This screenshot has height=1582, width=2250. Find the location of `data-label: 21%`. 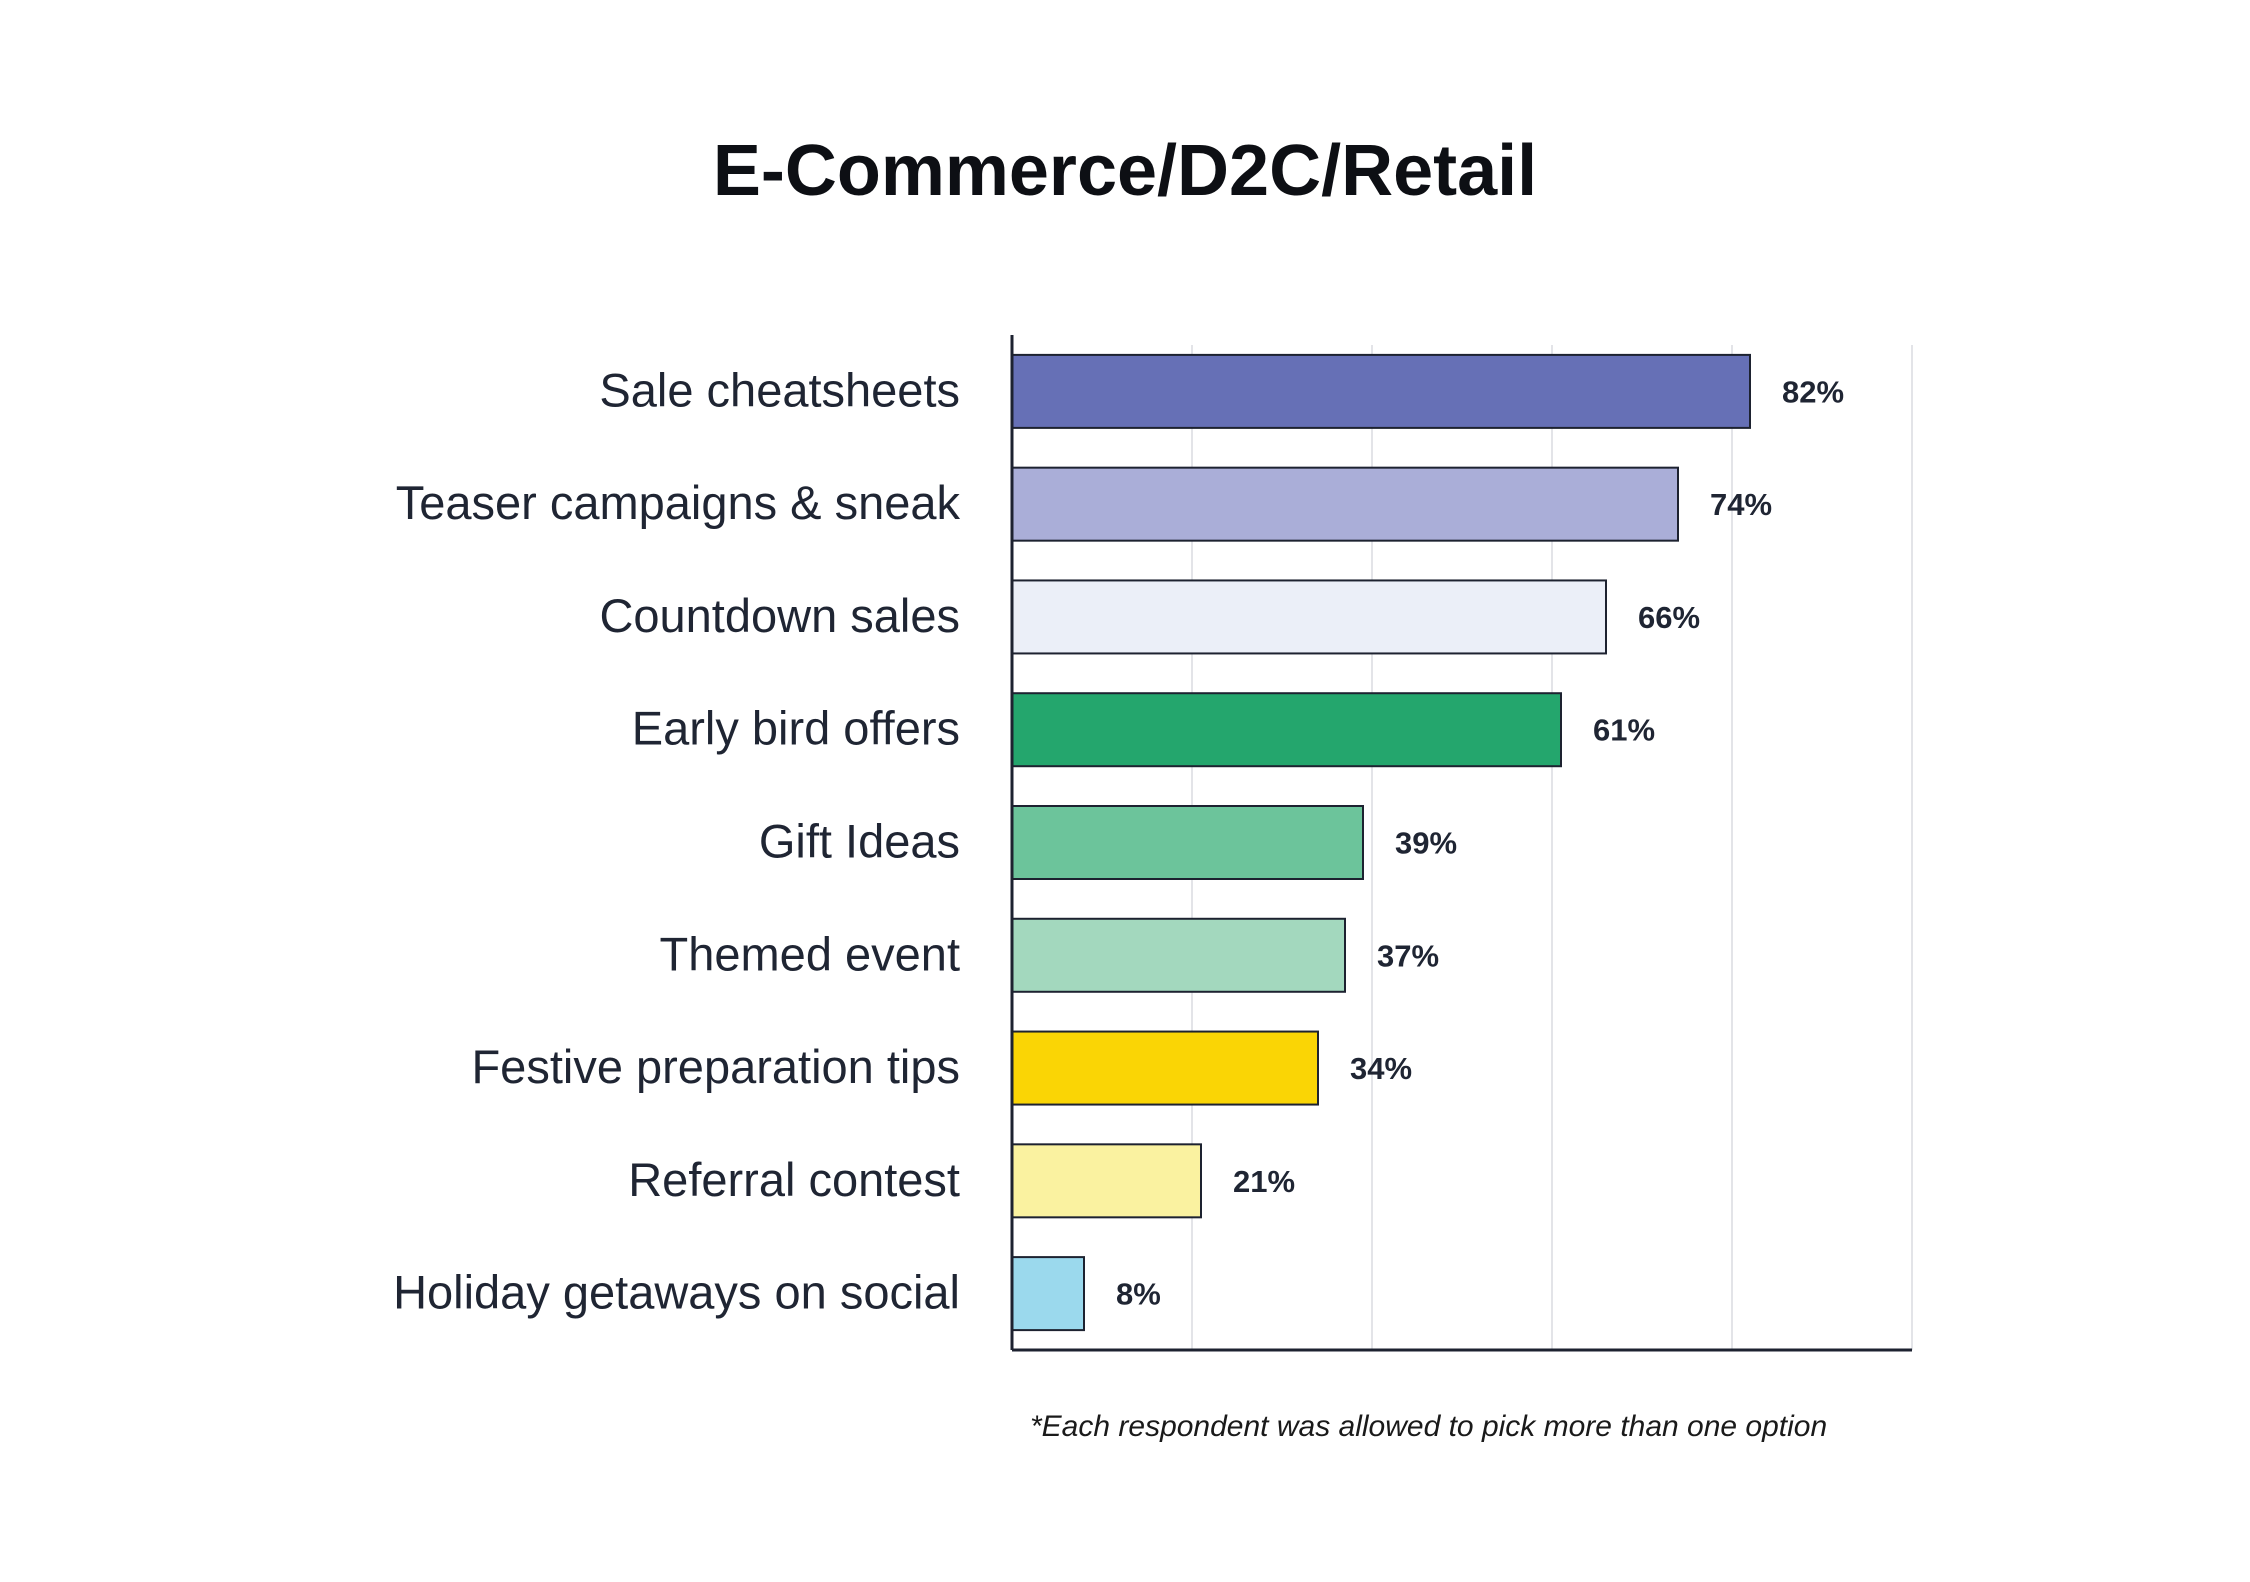

data-label: 21% is located at coordinates (1264, 1181).